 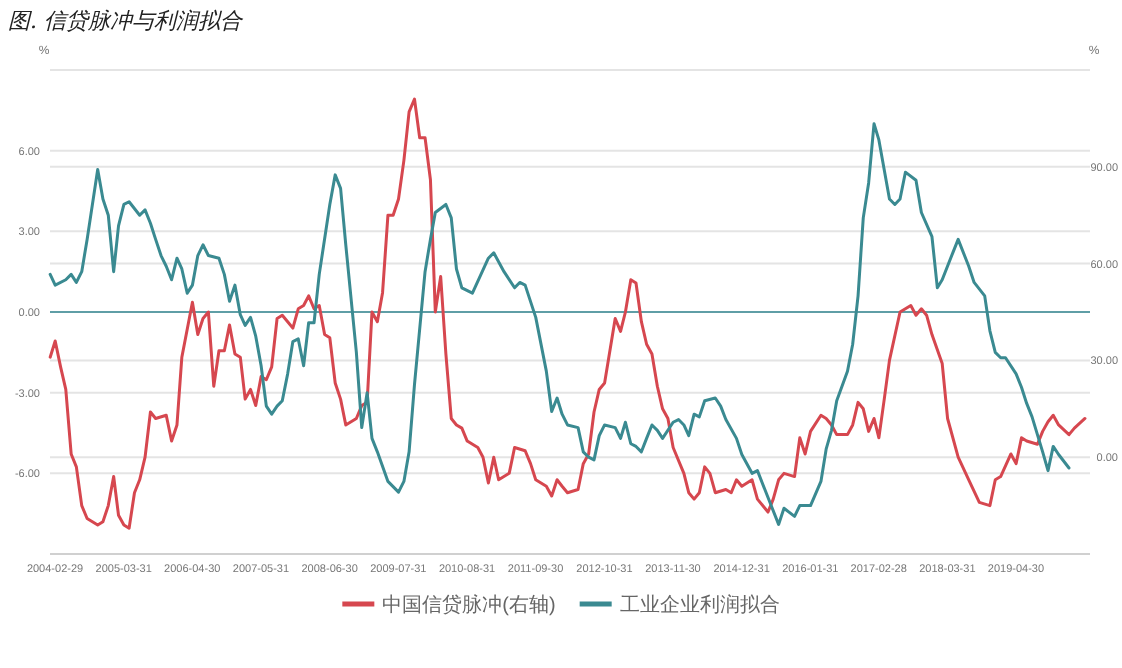 What do you see at coordinates (699, 605) in the screenshot?
I see `legend-label: 工业企业利润拟合` at bounding box center [699, 605].